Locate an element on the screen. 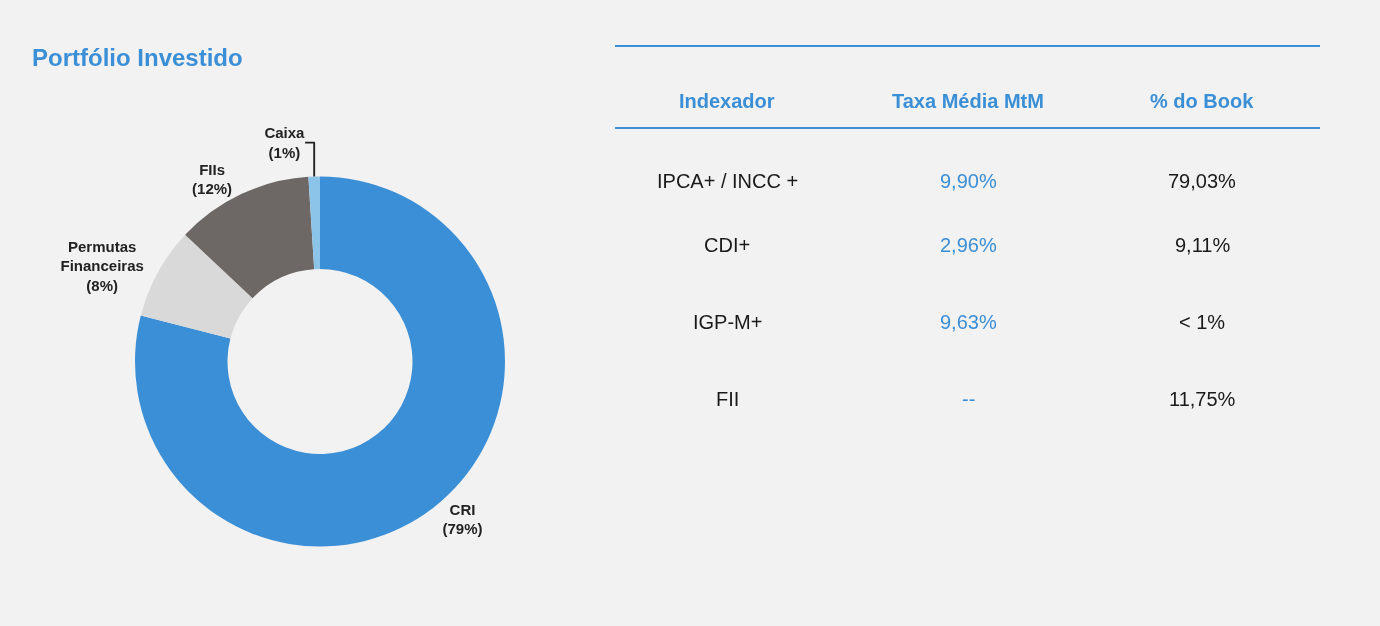 The height and width of the screenshot is (626, 1380). slice-label: Permutas Financeiras is located at coordinates (102, 256).